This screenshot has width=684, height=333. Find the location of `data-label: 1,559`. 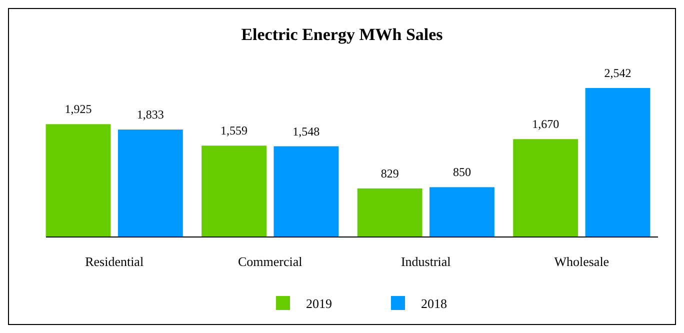

data-label: 1,559 is located at coordinates (234, 131).